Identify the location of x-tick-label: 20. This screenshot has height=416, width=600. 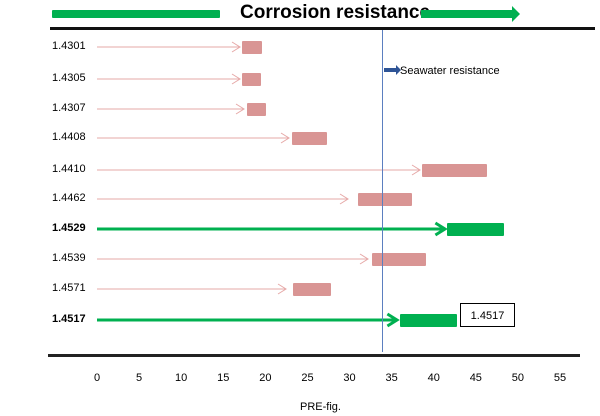
(265, 378).